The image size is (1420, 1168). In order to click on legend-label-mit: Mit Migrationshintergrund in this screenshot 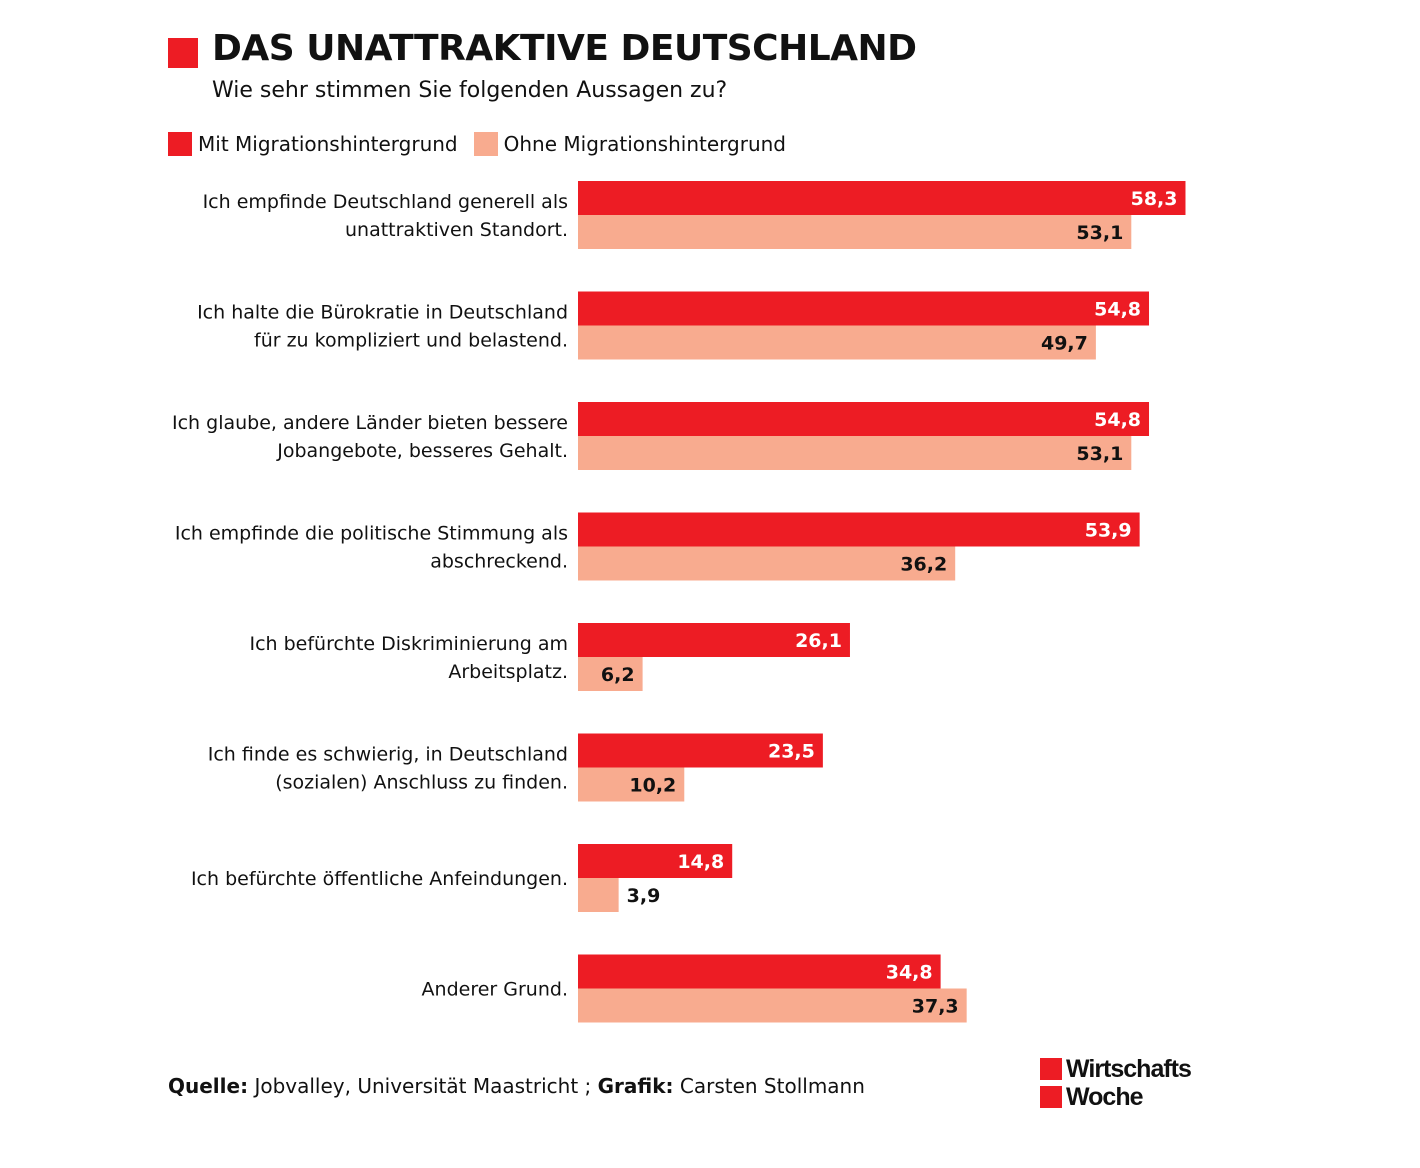, I will do `click(328, 144)`.